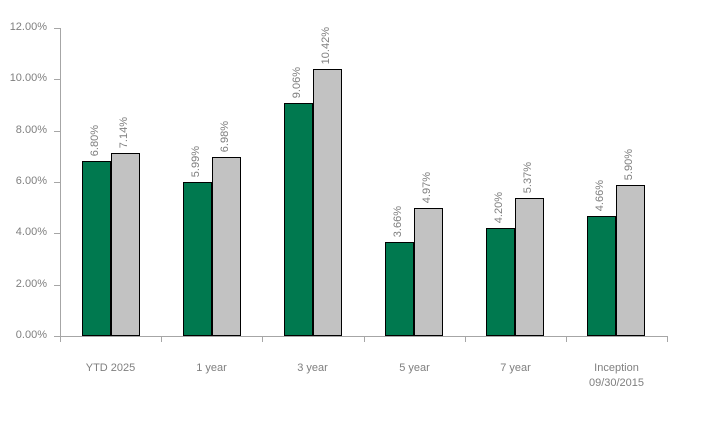 The width and height of the screenshot is (704, 428). What do you see at coordinates (616, 375) in the screenshot?
I see `x-axis-label: Inception 09/30/2015` at bounding box center [616, 375].